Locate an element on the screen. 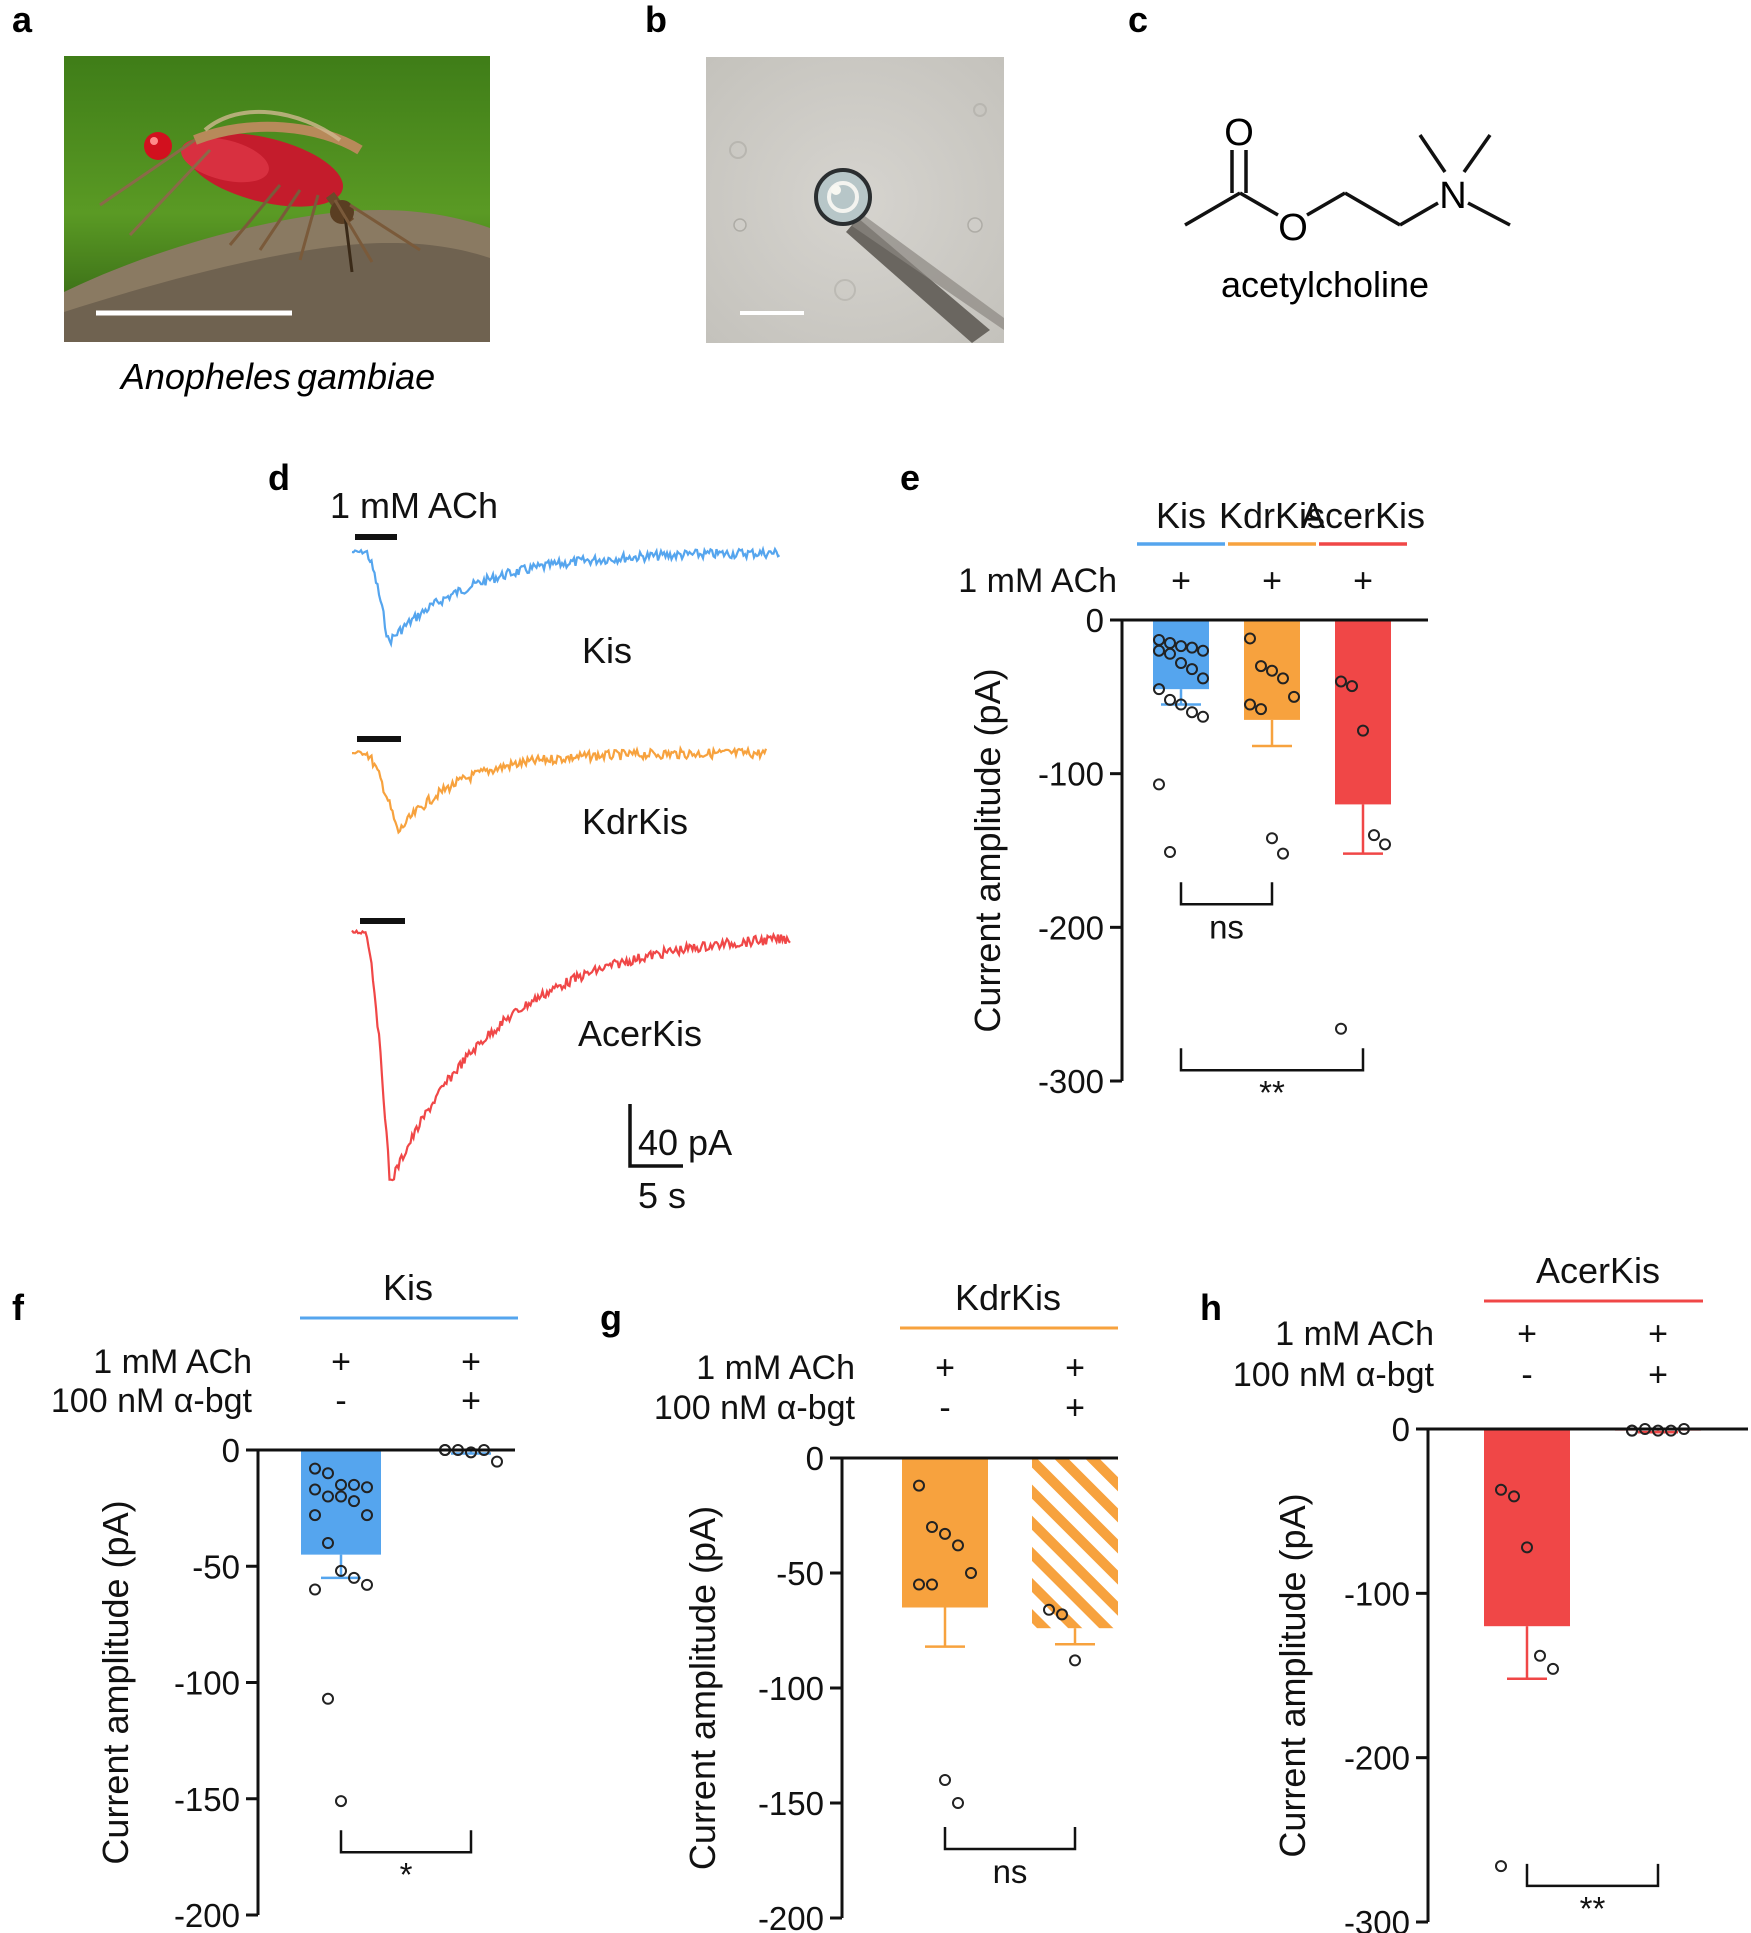 The height and width of the screenshot is (1933, 1751). y-tick-label: -50 is located at coordinates (216, 1566).